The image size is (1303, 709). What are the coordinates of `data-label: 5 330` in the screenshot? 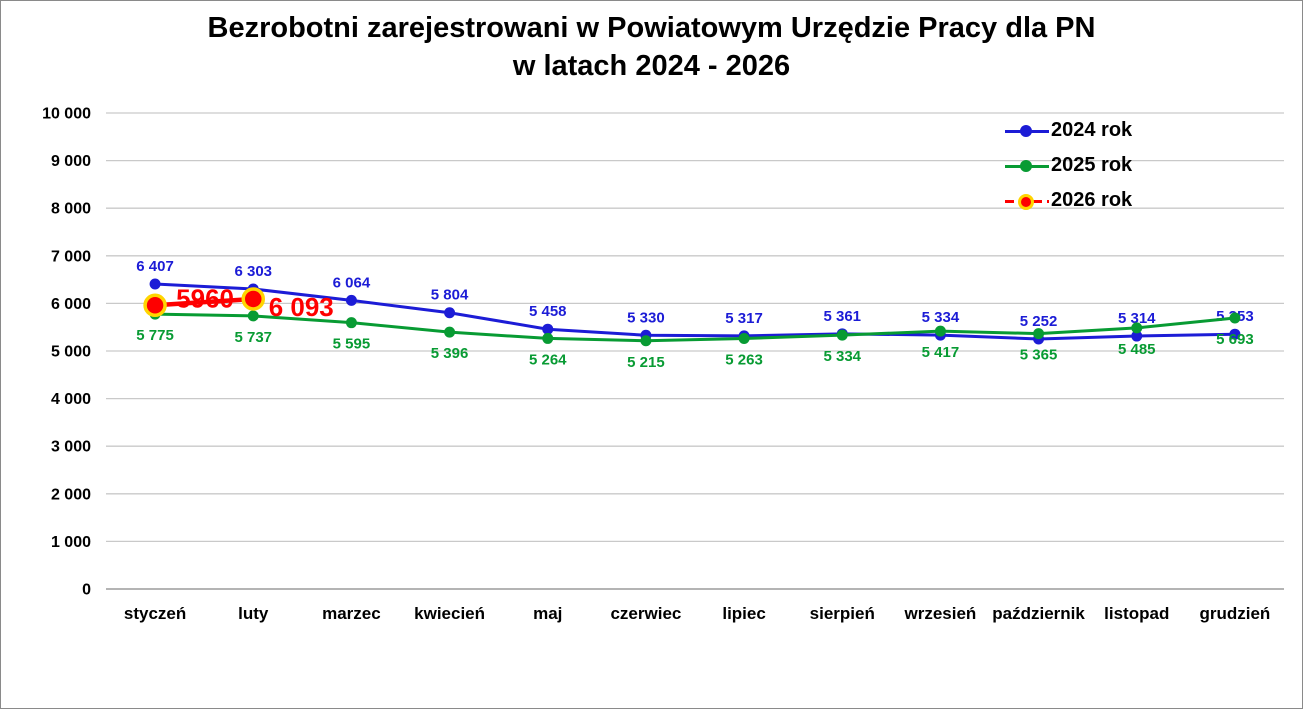 It's located at (646, 317).